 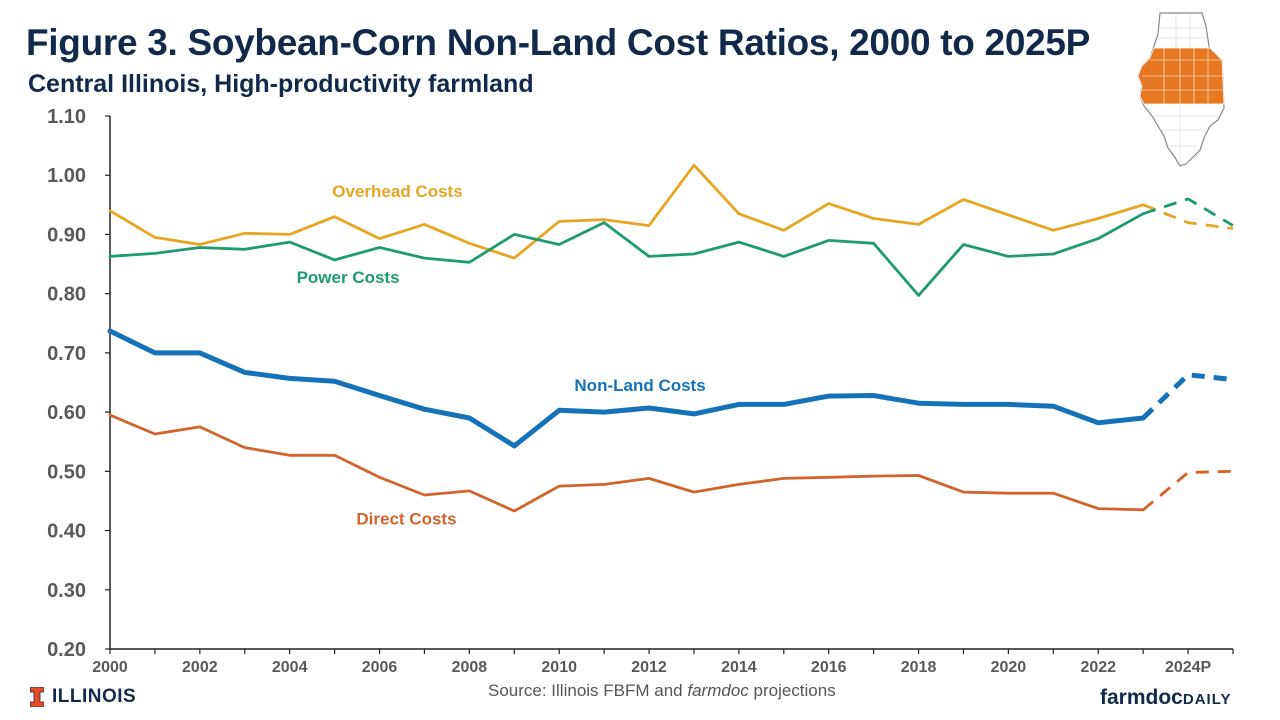 I want to click on direct-costs-projected-line, so click(x=1188, y=490).